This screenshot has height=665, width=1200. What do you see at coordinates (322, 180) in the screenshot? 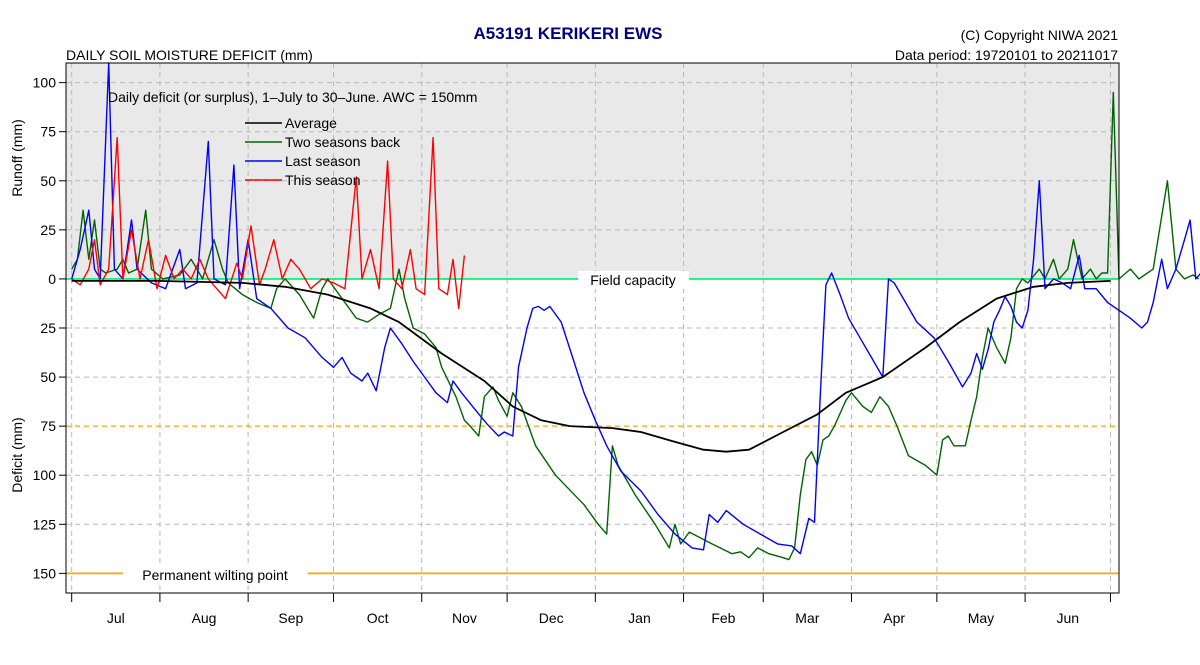
I see `legend-label-this-season: This season` at bounding box center [322, 180].